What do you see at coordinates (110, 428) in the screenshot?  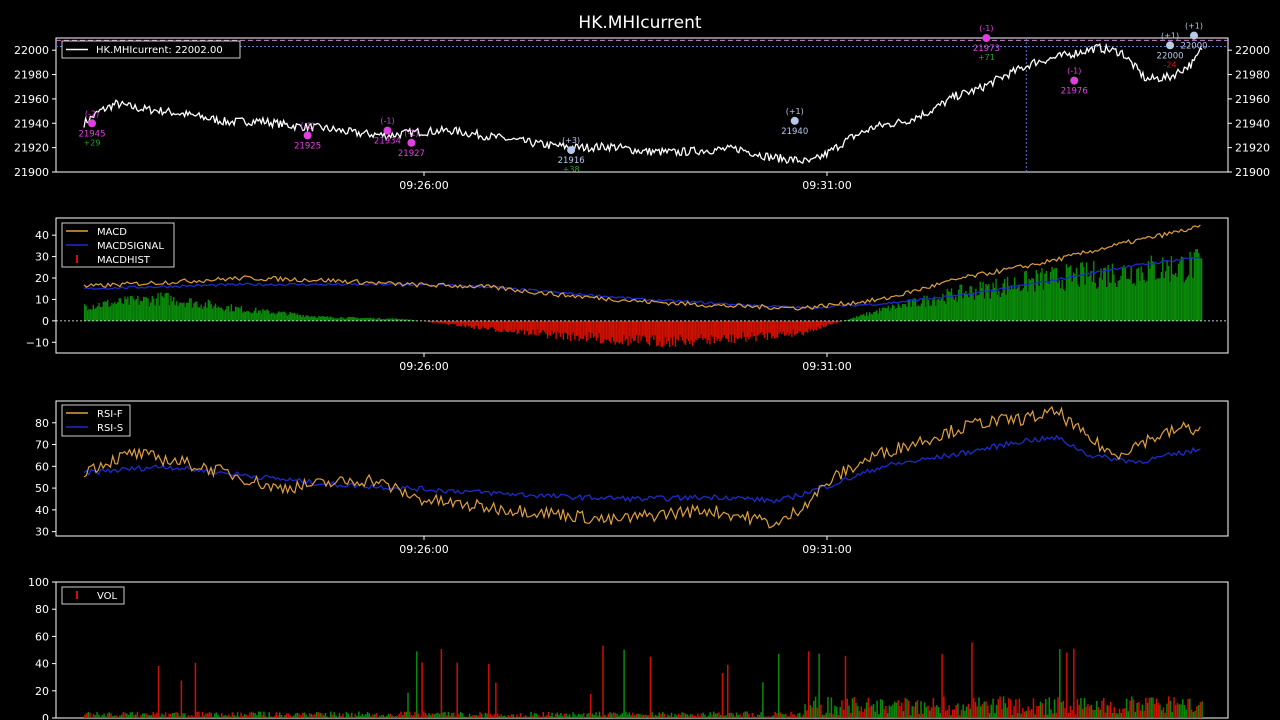 I see `legend-label-rsi-s: RSI-S` at bounding box center [110, 428].